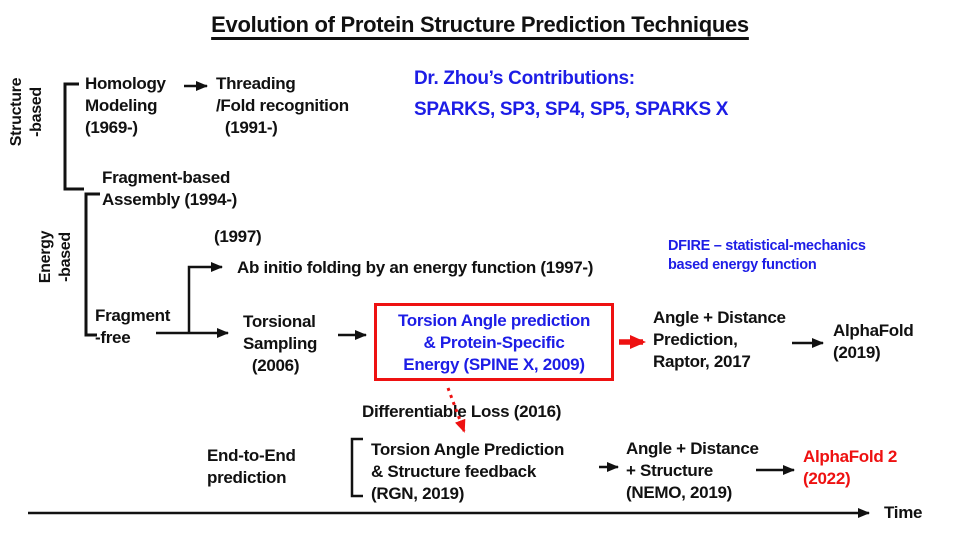  Describe the element at coordinates (238, 236) in the screenshot. I see `node-year-1997: (1997)` at that location.